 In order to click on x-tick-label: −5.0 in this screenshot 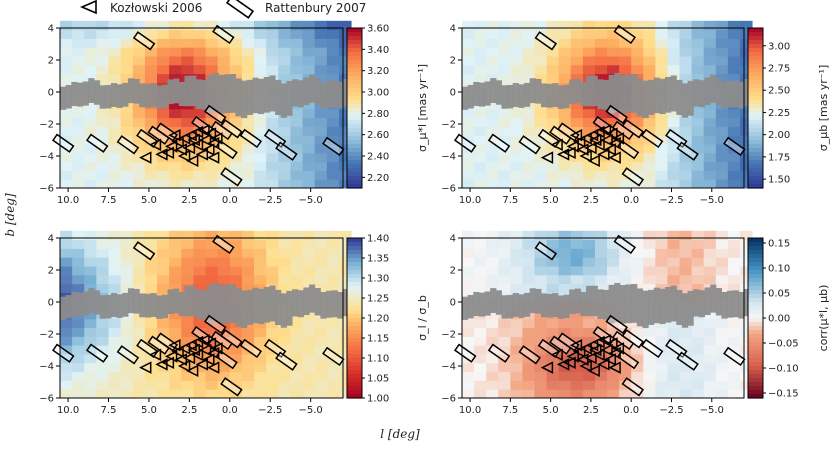, I will do `click(712, 410)`.